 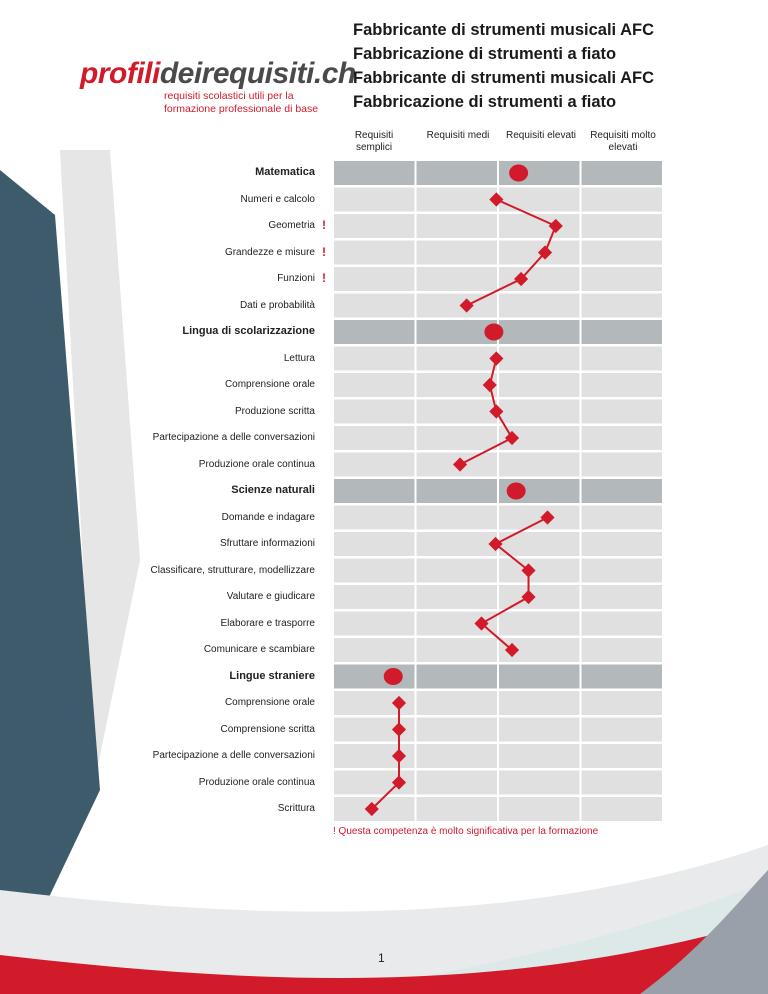 I want to click on page-number: 1, so click(x=381, y=958).